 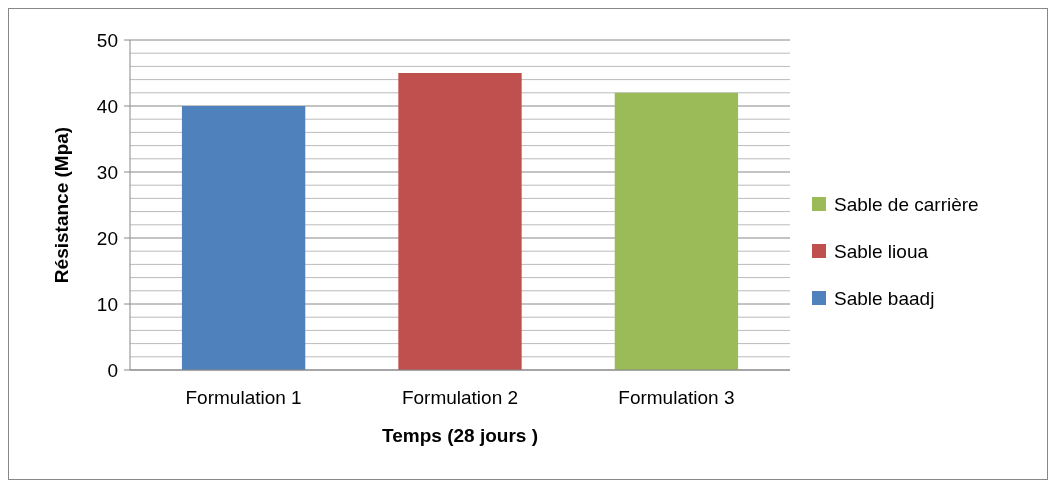 What do you see at coordinates (107, 304) in the screenshot?
I see `y-tick-label: 10` at bounding box center [107, 304].